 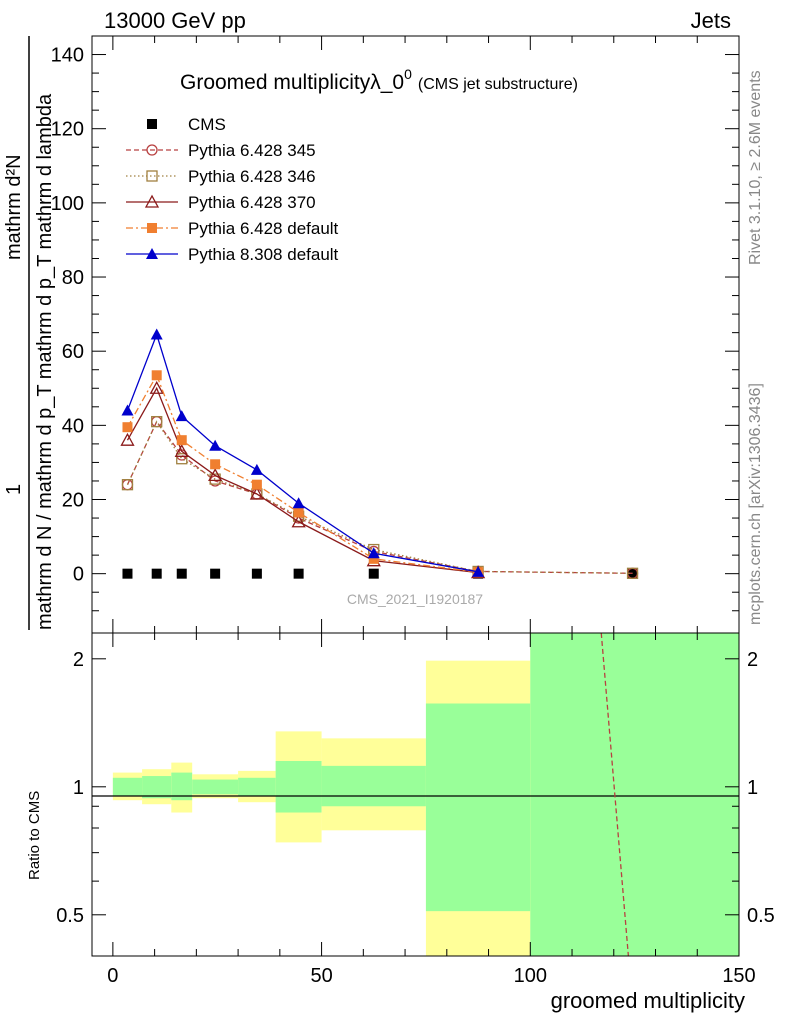 I want to click on legend-label: Pythia 8.308 default, so click(x=263, y=254).